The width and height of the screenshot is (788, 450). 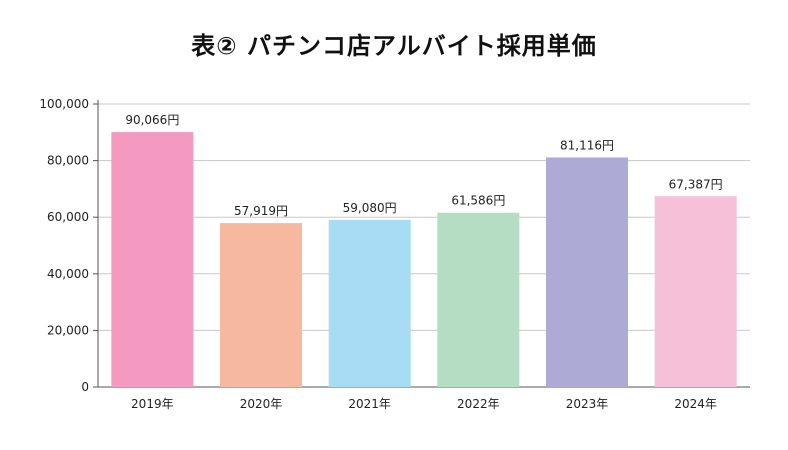 I want to click on chart-title: 表② パチンコ店アルバイト採用単価, so click(x=394, y=46).